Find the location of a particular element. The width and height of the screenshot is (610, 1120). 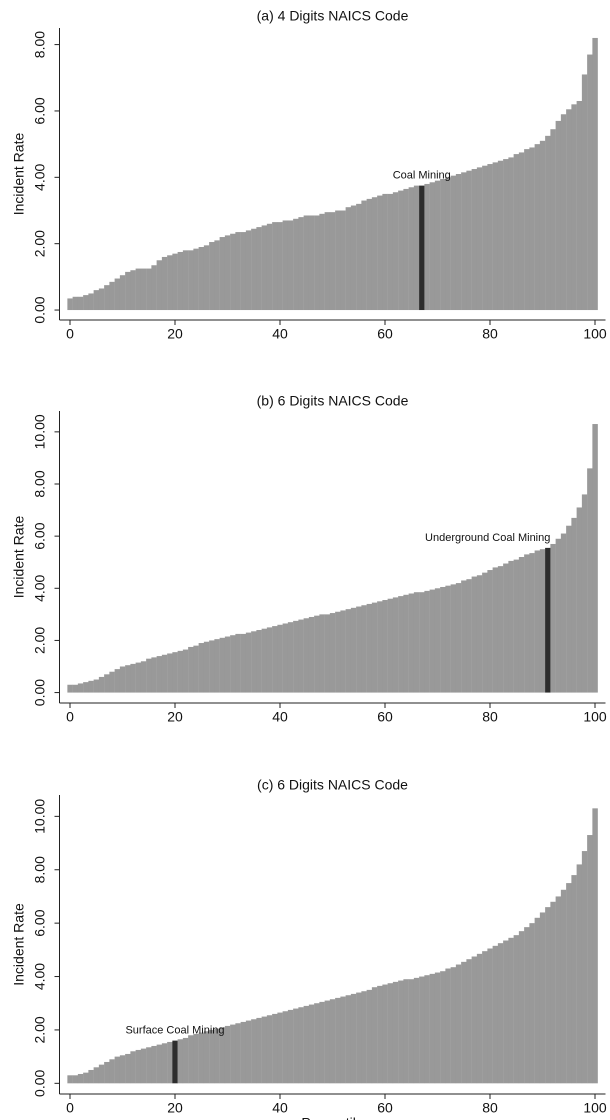

y-tick-label: 0.00 is located at coordinates (40, 1082).